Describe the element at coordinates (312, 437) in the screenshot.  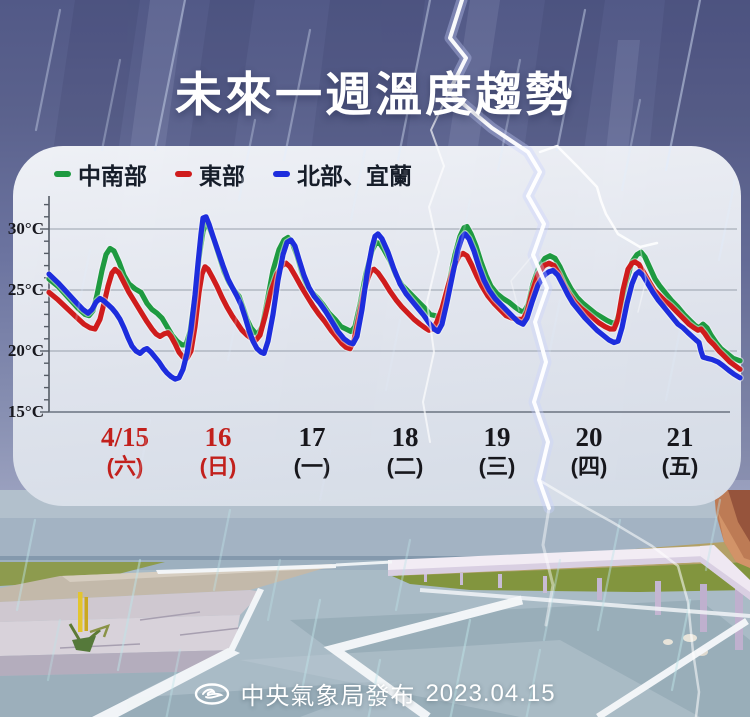
I see `date-number: 17` at that location.